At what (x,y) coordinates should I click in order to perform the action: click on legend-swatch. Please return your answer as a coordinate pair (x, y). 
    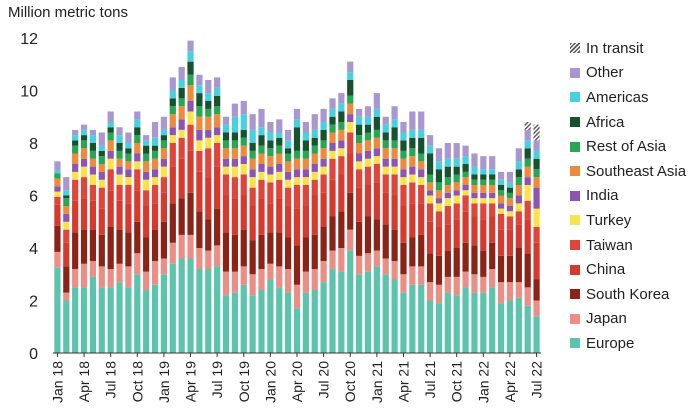
    Looking at the image, I should click on (575, 146).